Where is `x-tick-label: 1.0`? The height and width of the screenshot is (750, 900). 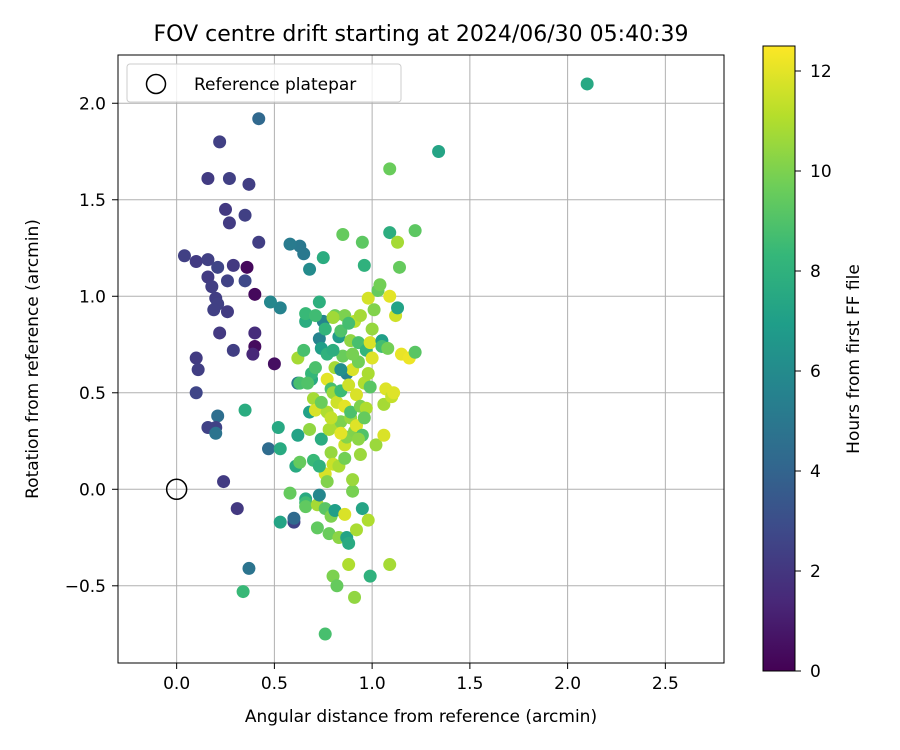
x-tick-label: 1.0 is located at coordinates (372, 684).